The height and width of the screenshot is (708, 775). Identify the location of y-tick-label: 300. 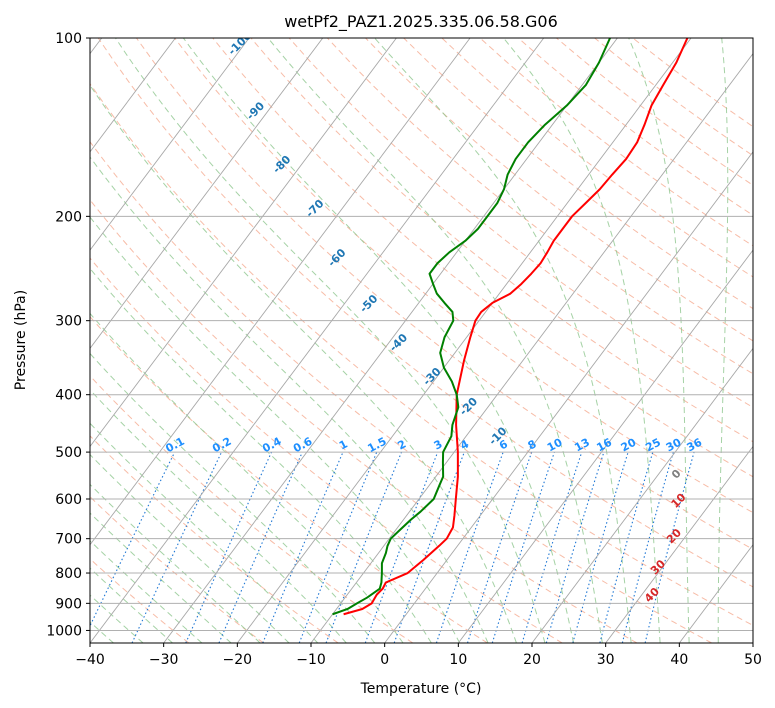
(68, 322).